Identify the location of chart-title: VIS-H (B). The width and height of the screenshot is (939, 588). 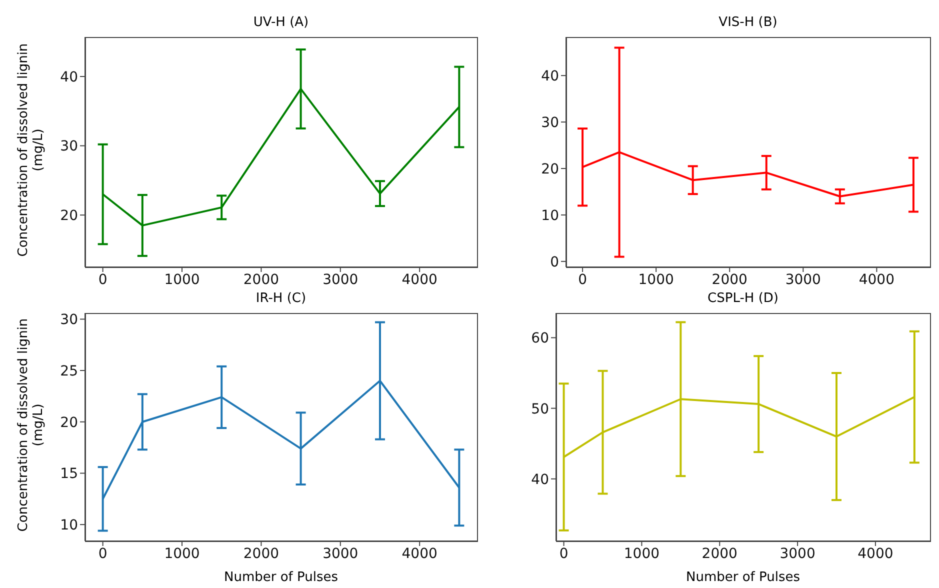
(748, 22).